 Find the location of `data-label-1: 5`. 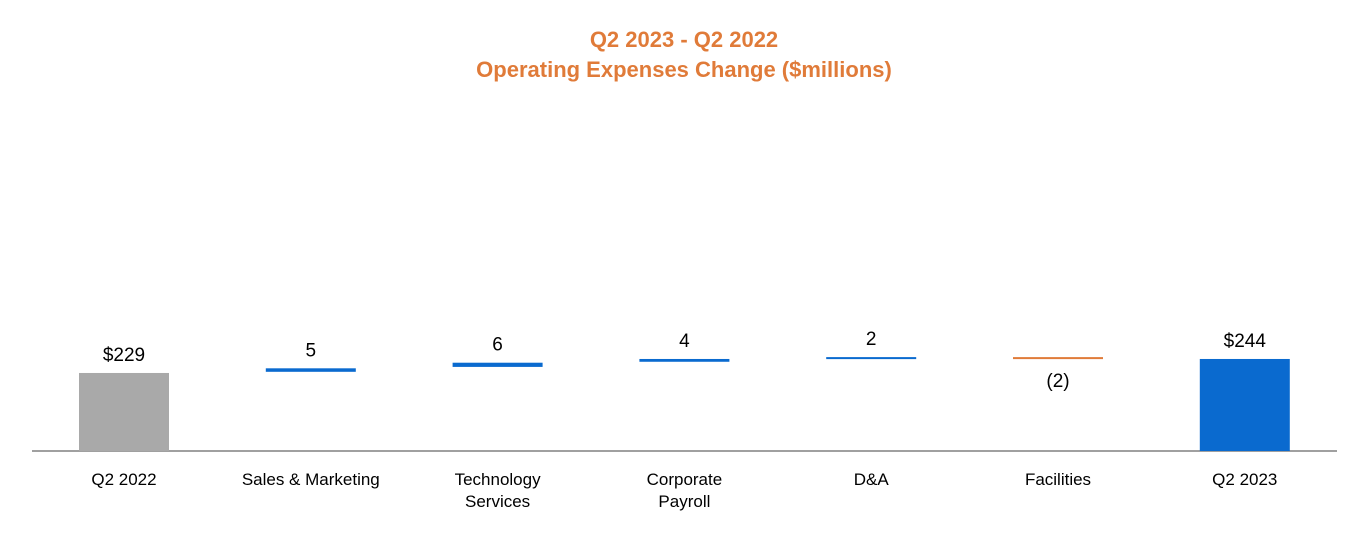

data-label-1: 5 is located at coordinates (311, 350).